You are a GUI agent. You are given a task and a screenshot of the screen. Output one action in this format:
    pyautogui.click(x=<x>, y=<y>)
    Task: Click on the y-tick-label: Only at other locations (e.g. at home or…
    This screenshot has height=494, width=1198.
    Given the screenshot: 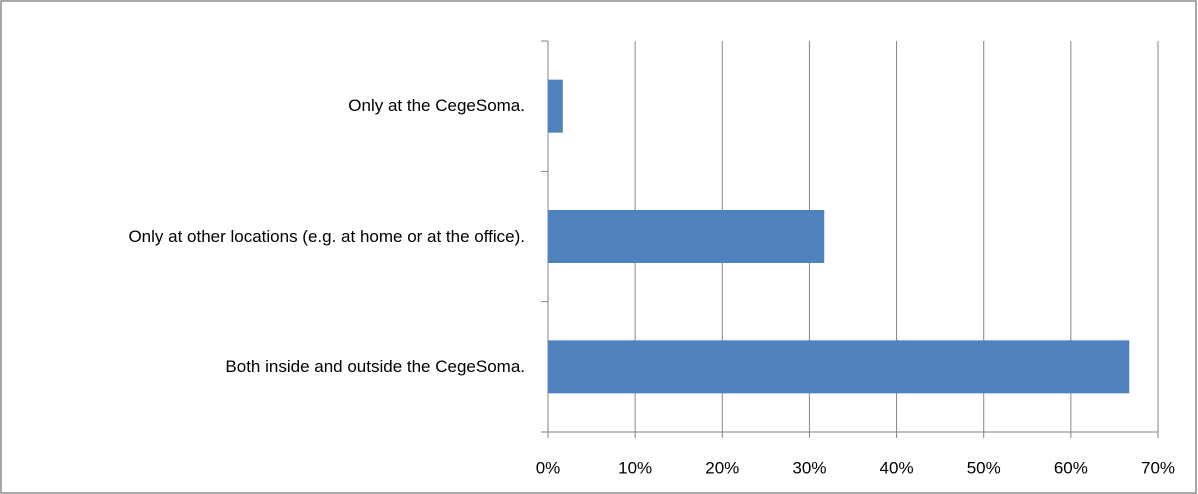 What is the action you would take?
    pyautogui.click(x=326, y=236)
    